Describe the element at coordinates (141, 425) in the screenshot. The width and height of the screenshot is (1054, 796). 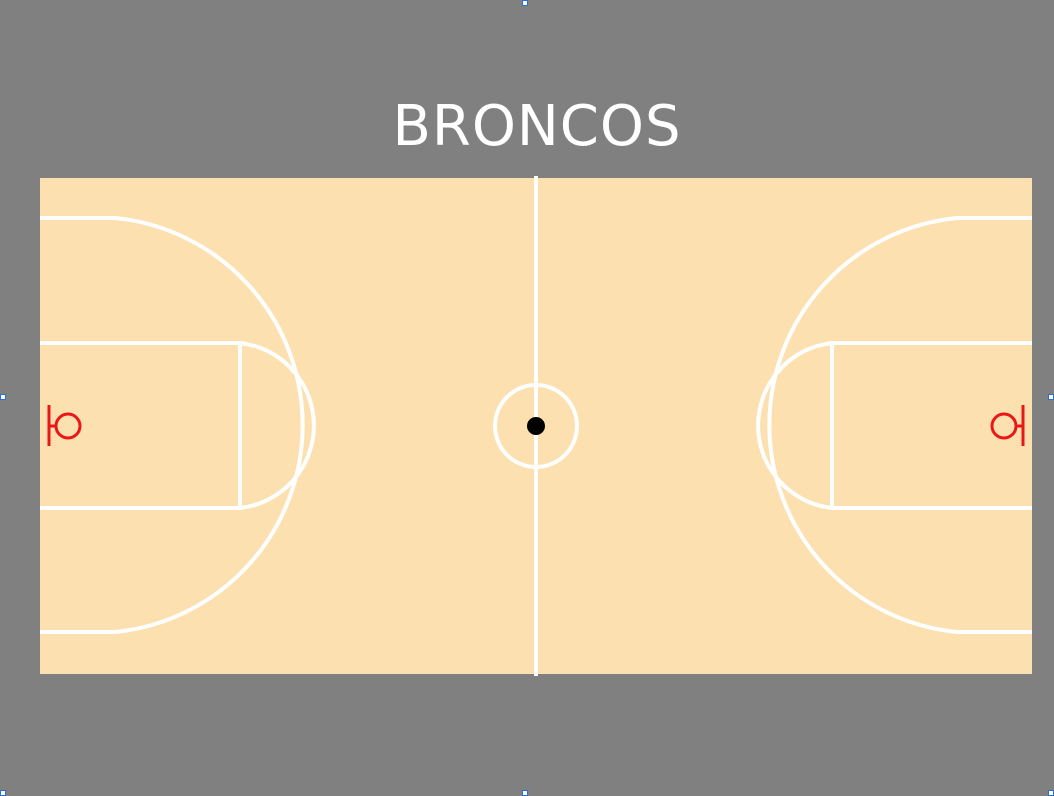
I see `left-key` at that location.